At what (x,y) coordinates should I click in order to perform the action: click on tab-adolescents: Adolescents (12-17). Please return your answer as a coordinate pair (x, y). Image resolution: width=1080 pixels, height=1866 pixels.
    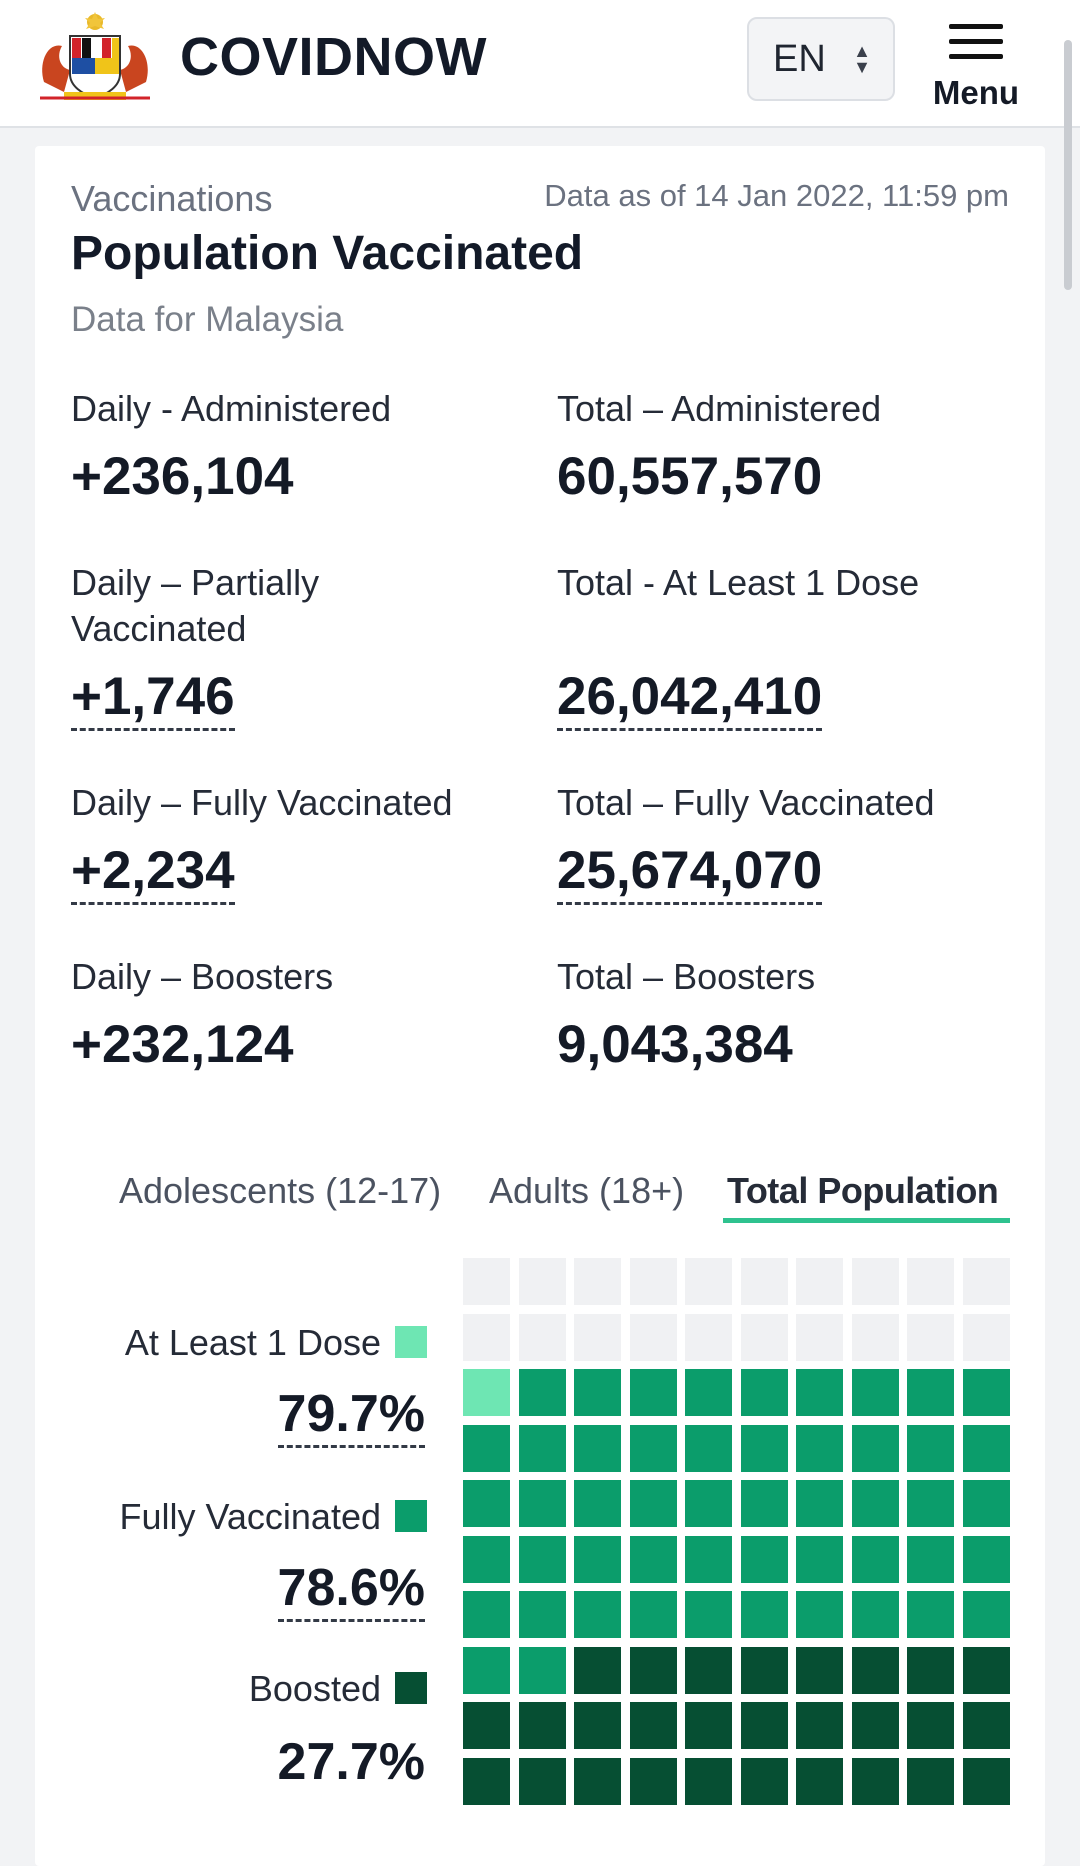
    Looking at the image, I should click on (280, 1190).